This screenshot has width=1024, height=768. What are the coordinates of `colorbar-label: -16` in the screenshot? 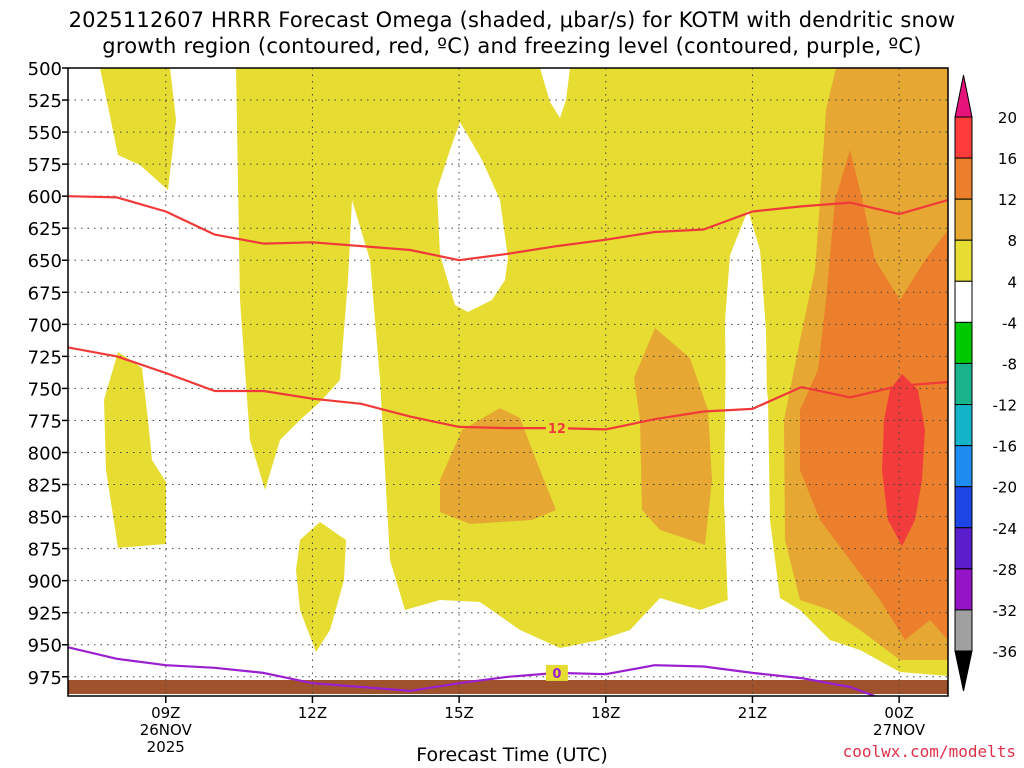 It's located at (1005, 447).